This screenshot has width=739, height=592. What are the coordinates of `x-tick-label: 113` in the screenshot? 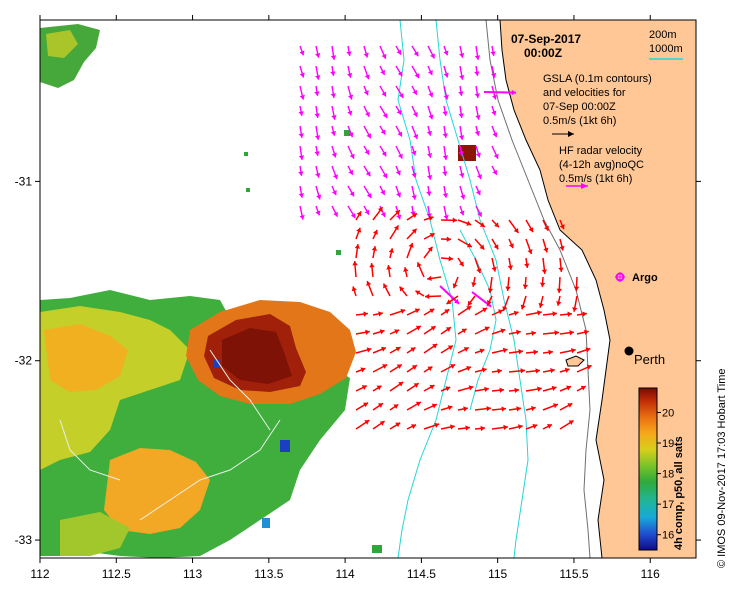 It's located at (192, 574).